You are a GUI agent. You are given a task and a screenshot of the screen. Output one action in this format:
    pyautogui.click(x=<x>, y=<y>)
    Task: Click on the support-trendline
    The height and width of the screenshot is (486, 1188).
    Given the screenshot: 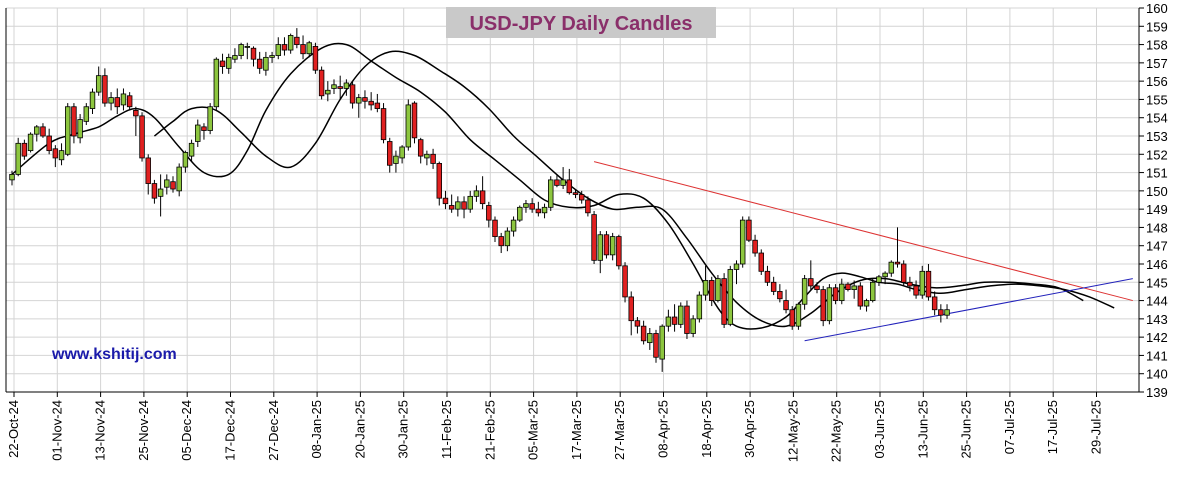 What is the action you would take?
    pyautogui.click(x=968, y=310)
    